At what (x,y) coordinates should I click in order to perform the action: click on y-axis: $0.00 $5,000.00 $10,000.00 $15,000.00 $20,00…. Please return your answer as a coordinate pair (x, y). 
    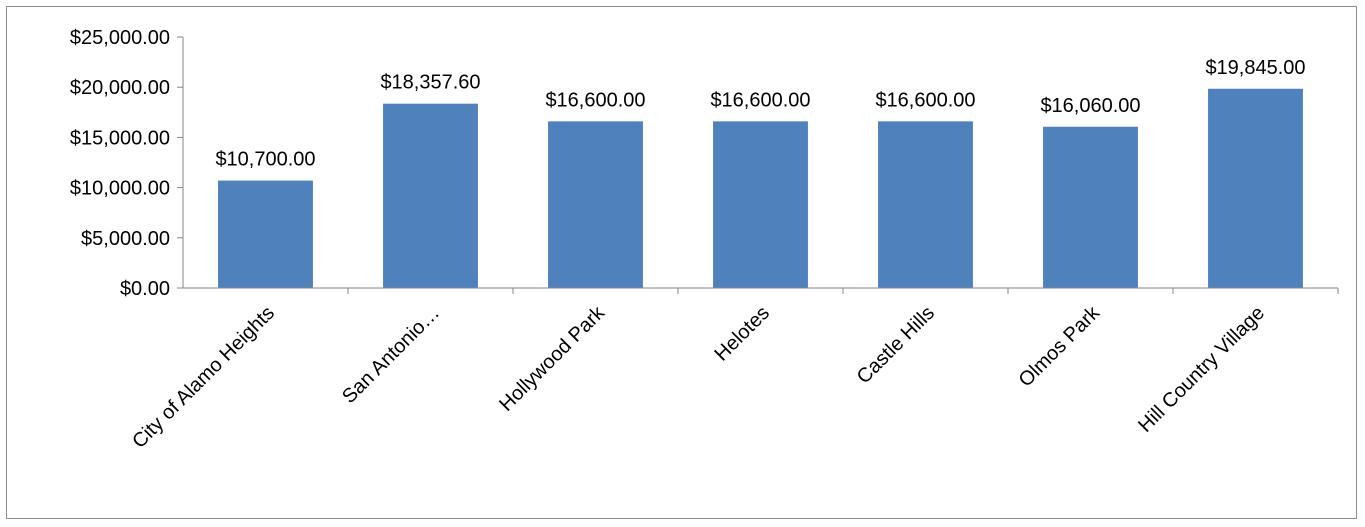
    Looking at the image, I should click on (127, 163).